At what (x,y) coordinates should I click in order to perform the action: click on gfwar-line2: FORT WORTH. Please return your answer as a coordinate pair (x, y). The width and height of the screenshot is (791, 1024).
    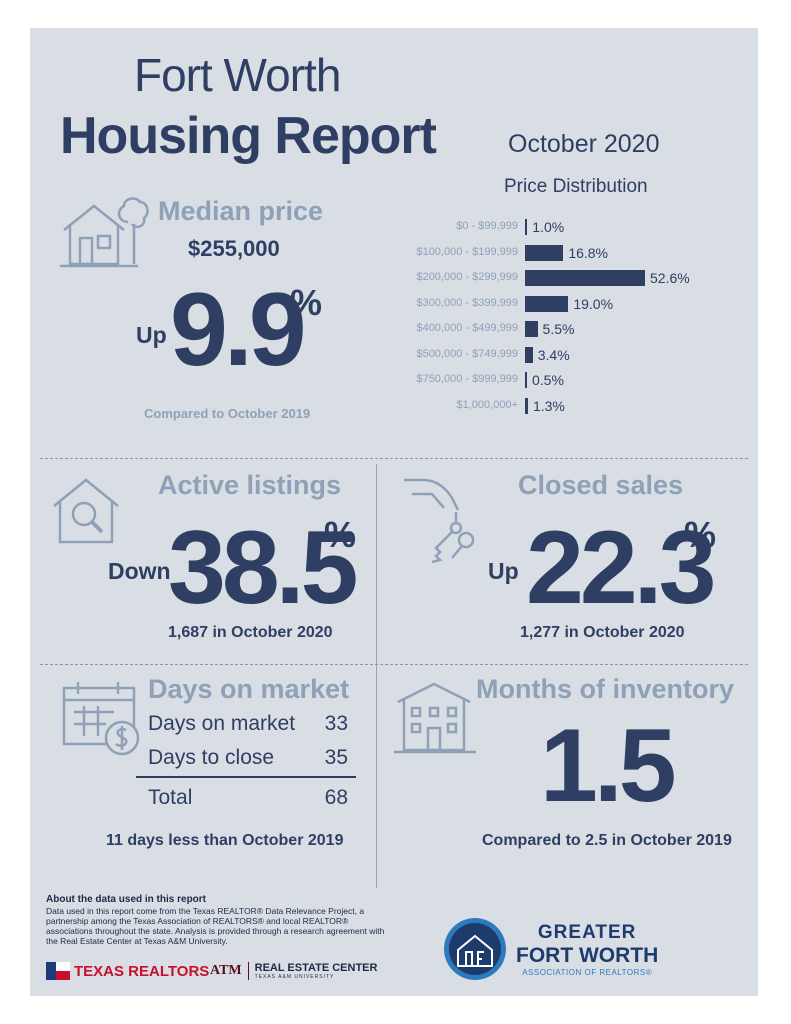
    Looking at the image, I should click on (587, 955).